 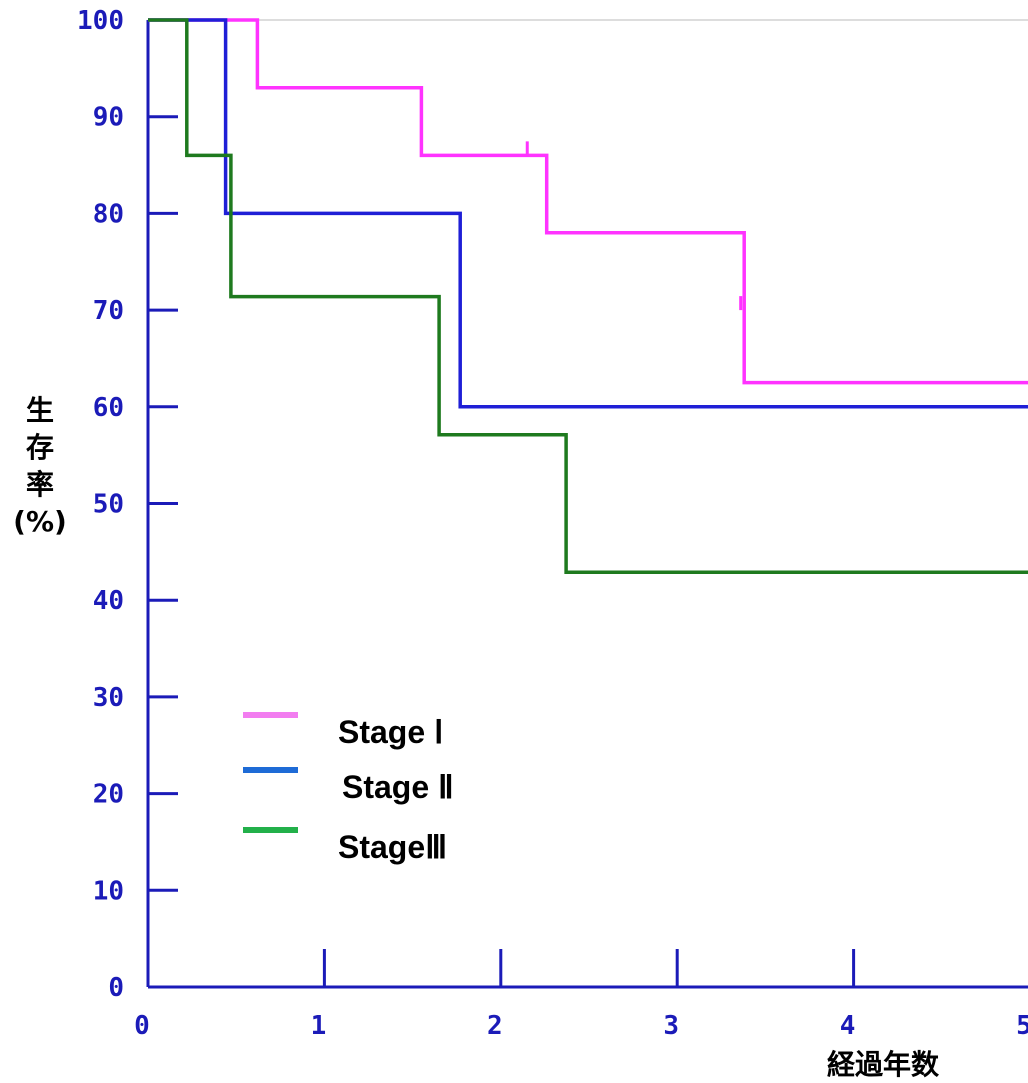 What do you see at coordinates (108, 214) in the screenshot?
I see `y-tick-label-80: 80` at bounding box center [108, 214].